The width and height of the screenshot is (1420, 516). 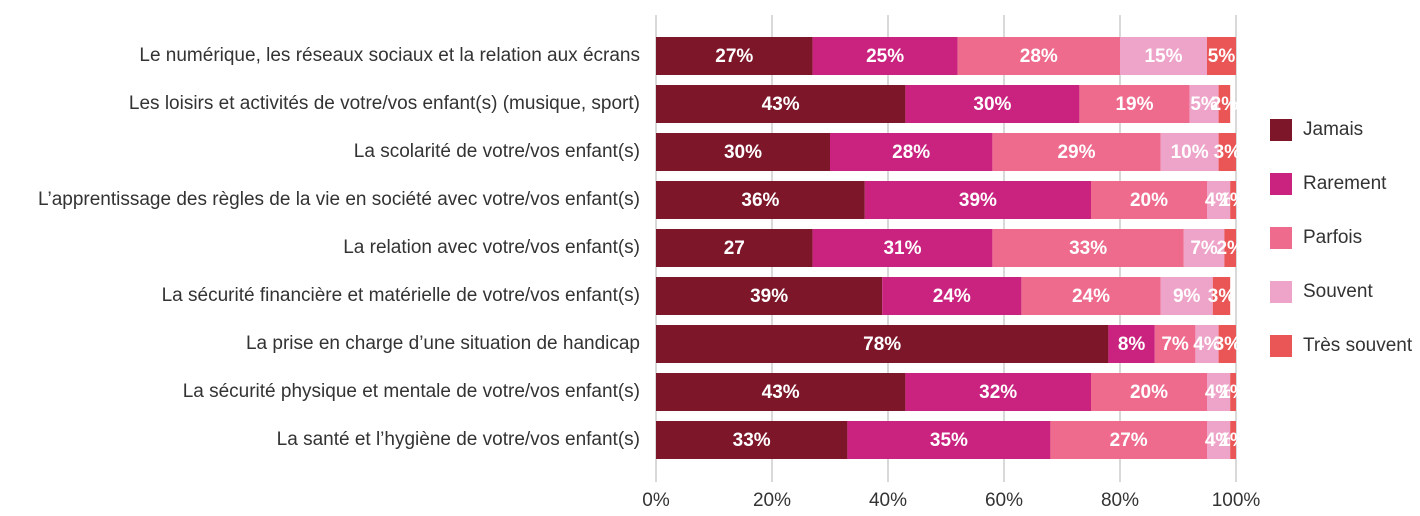 I want to click on legend-label: Rarement, so click(x=1345, y=183).